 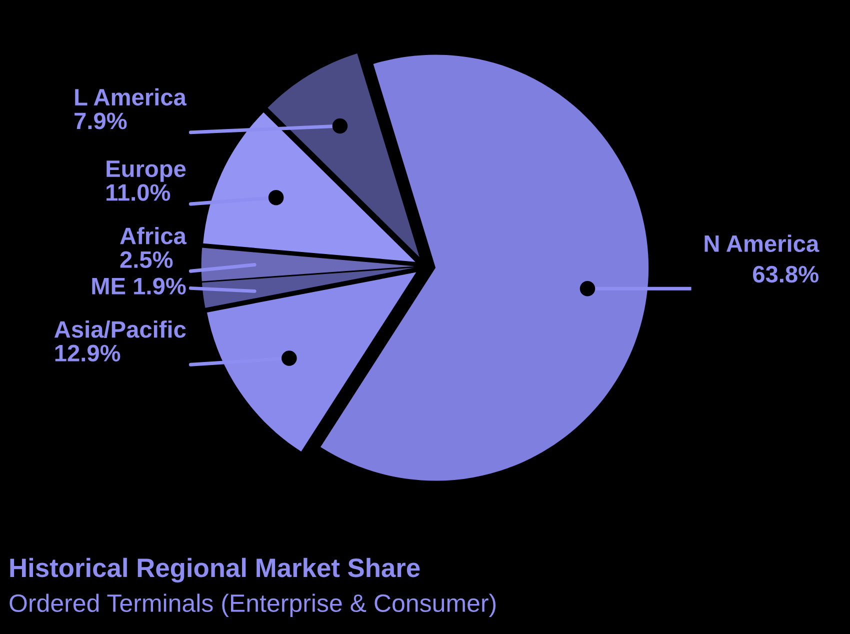 What do you see at coordinates (138, 192) in the screenshot?
I see `data-label: 11.0%` at bounding box center [138, 192].